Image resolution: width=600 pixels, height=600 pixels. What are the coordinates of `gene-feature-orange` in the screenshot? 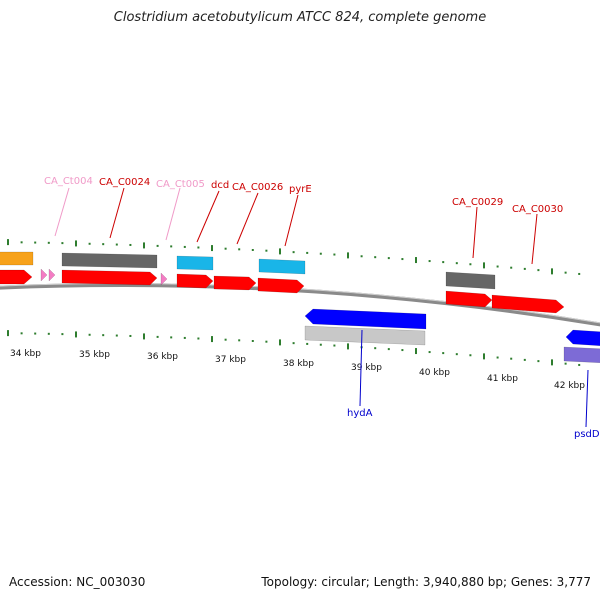 It's located at (17, 258).